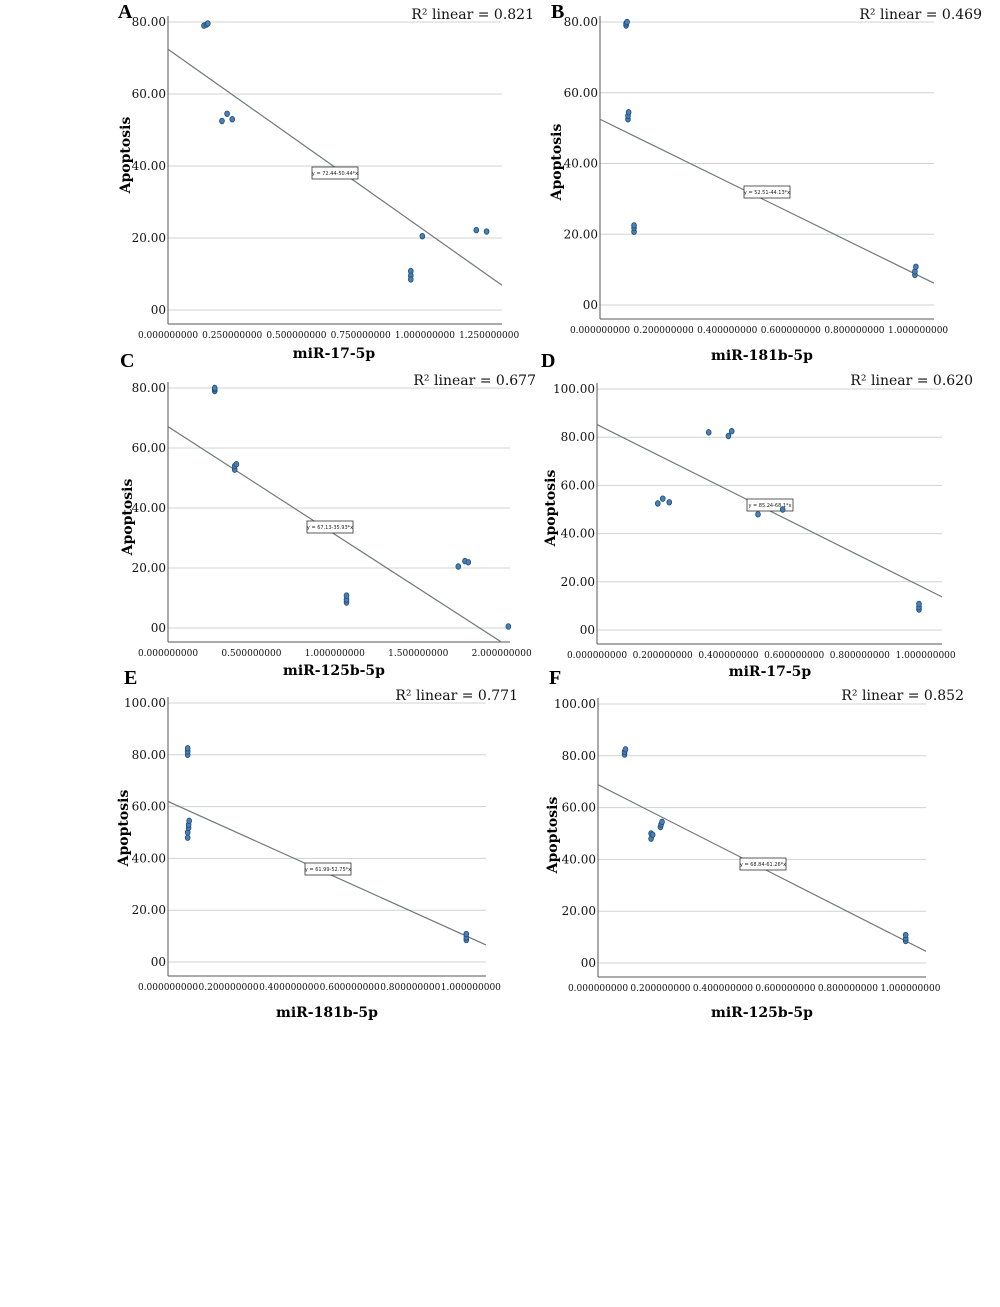  I want to click on r2-label: R² linear = 0.620, so click(911, 381).